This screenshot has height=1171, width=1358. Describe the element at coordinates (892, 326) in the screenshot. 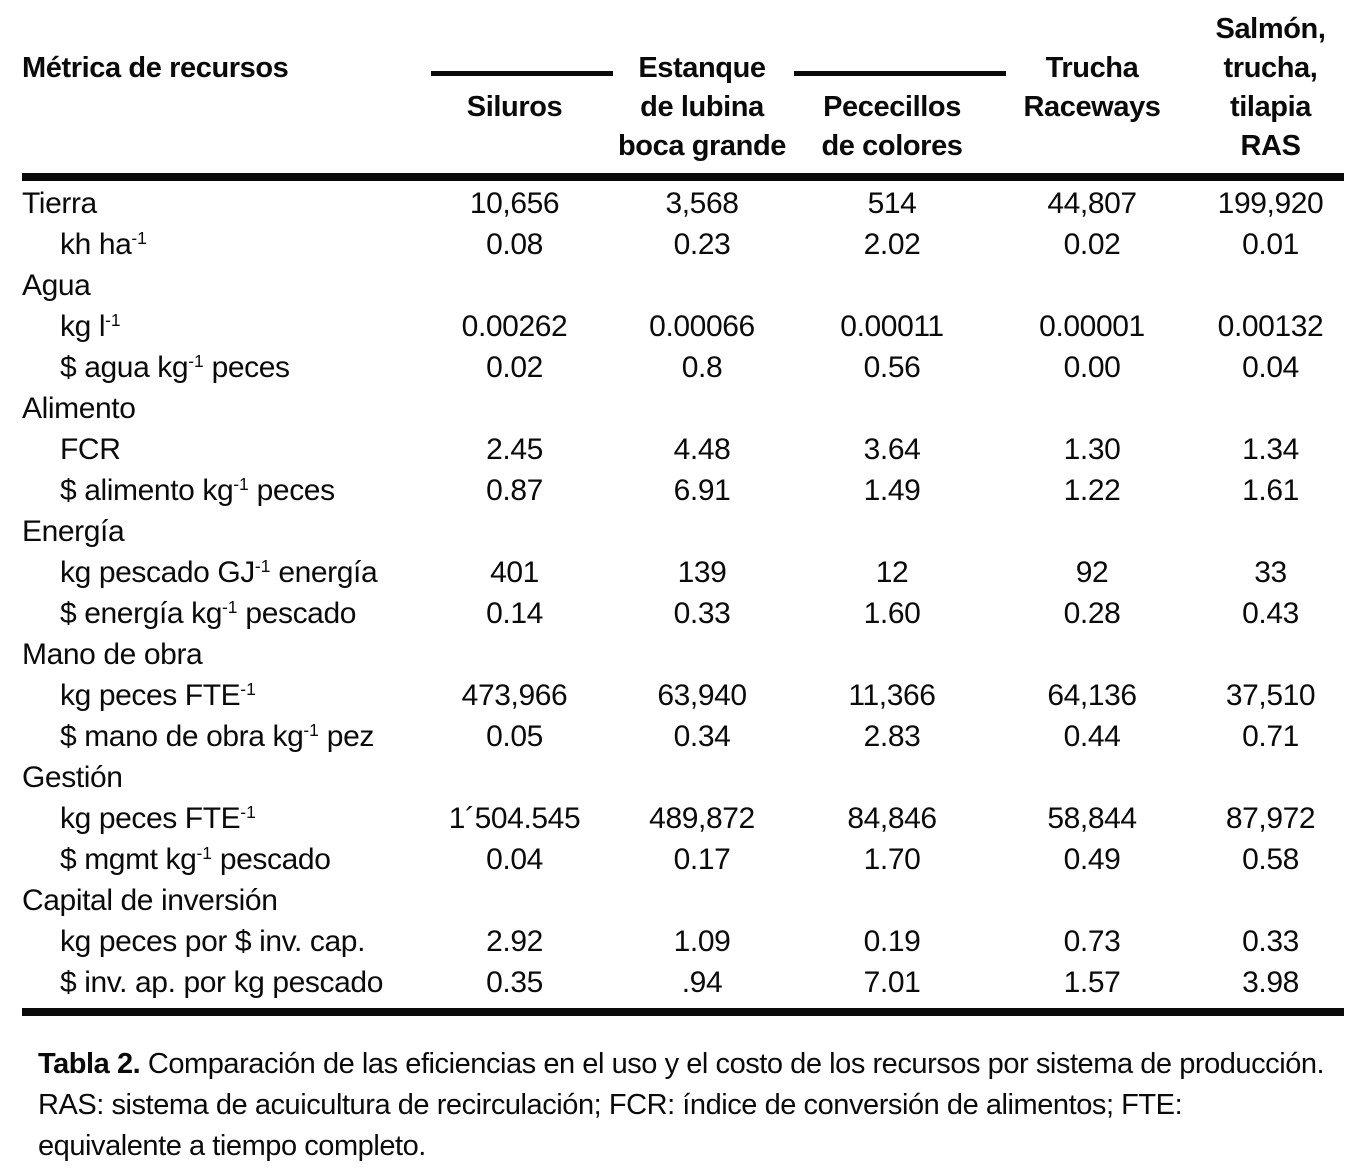

I see `row-value: 0.00011` at that location.